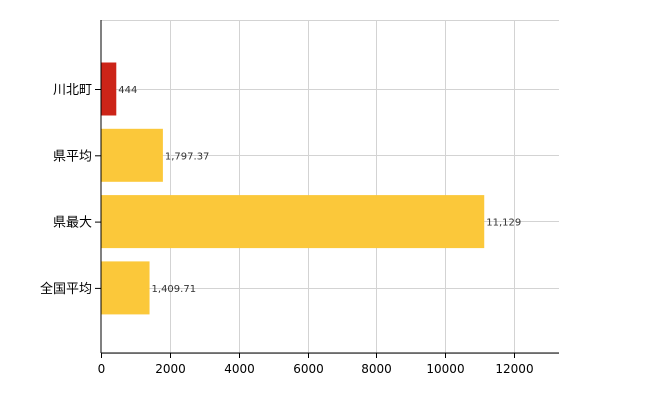 The image size is (650, 400). I want to click on x-tick-label: 10000, so click(445, 369).